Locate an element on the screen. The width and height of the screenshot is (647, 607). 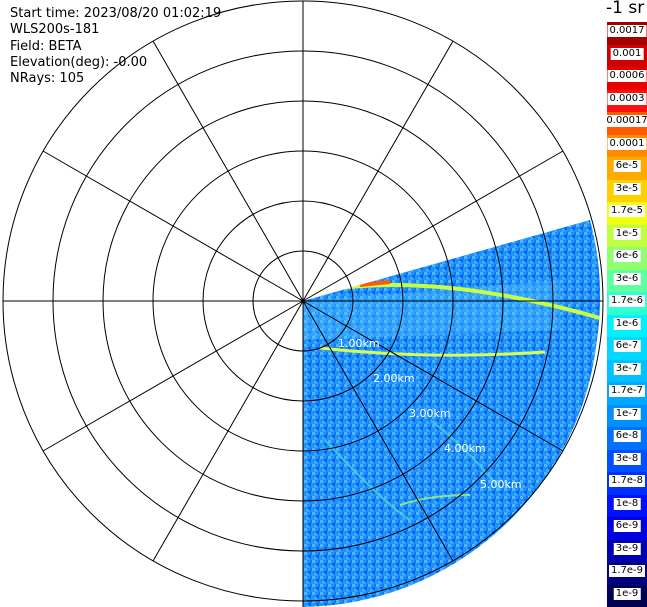
colorbar-swatch: 1e-6 is located at coordinates (627, 325).